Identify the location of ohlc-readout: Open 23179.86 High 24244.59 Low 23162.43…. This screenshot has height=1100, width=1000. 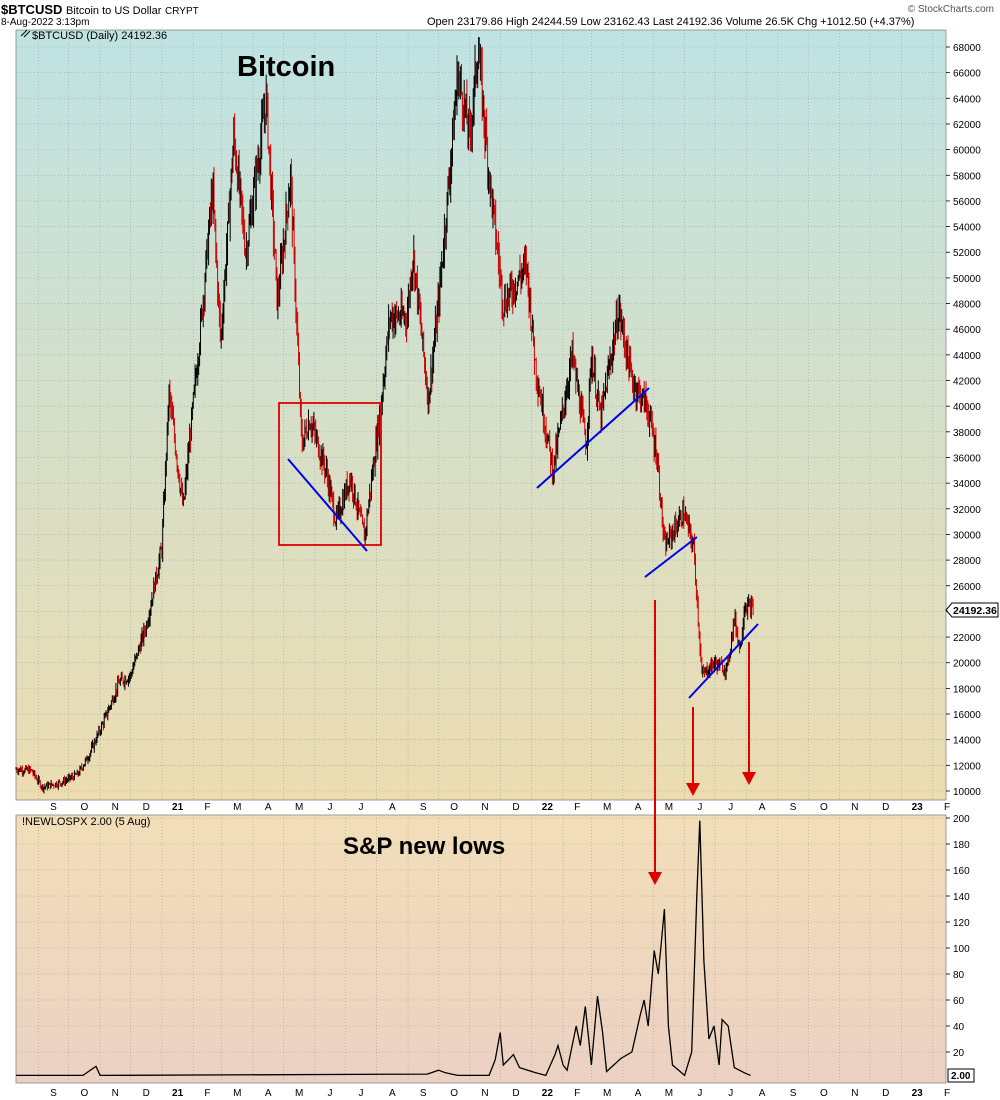
(671, 22).